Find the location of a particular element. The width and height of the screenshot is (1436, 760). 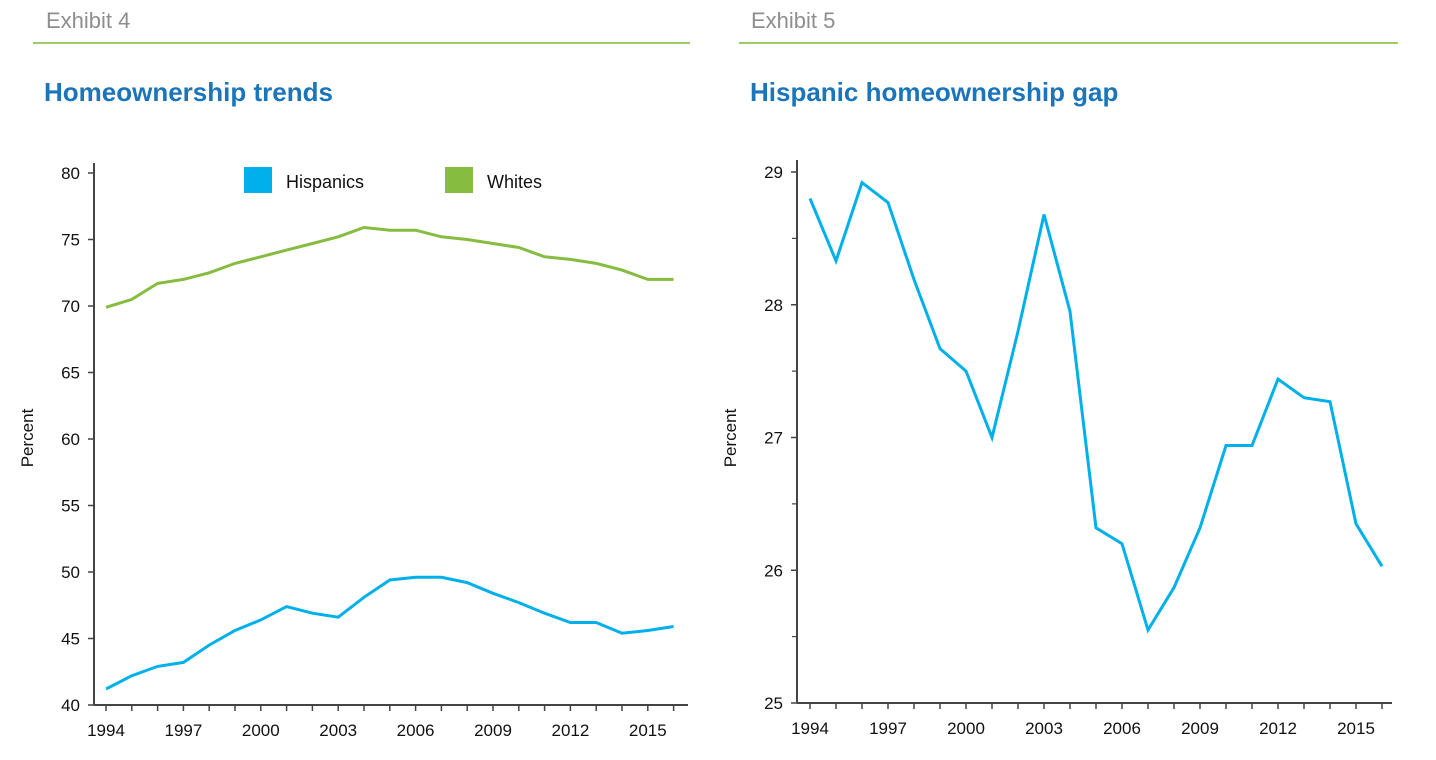

legend-label-hispanics: Hispanics is located at coordinates (325, 182).